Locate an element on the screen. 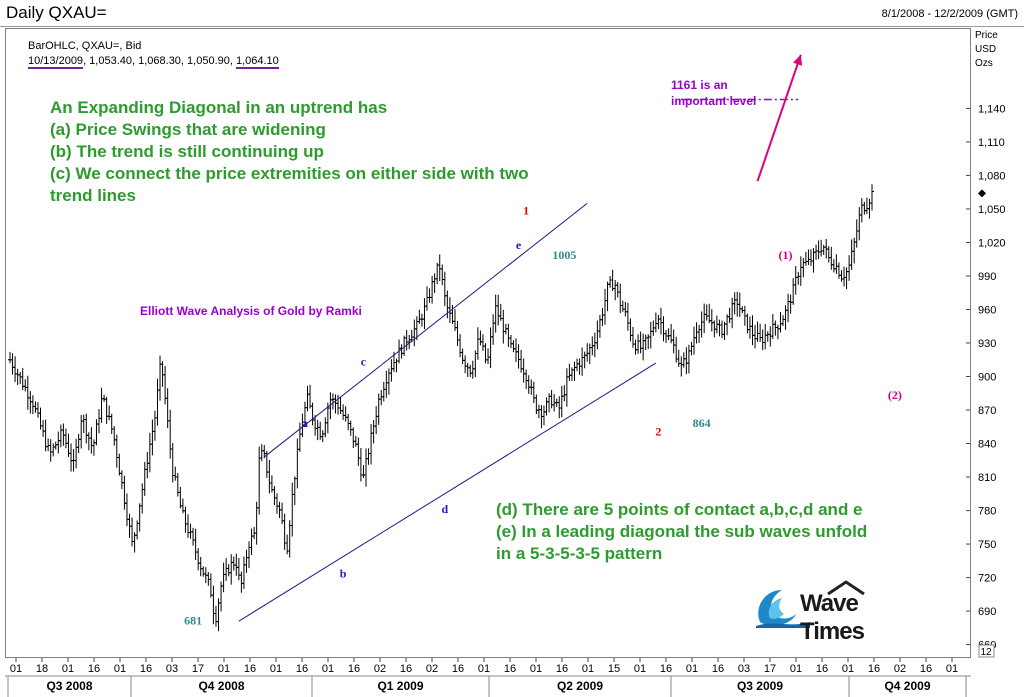  x-period-label: Q3 2008 is located at coordinates (69, 686).